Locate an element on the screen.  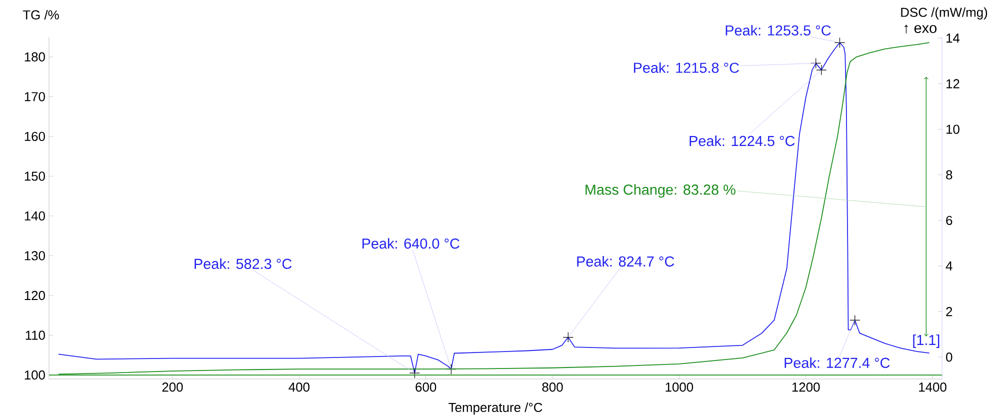
annotation: [1.1] is located at coordinates (926, 341).